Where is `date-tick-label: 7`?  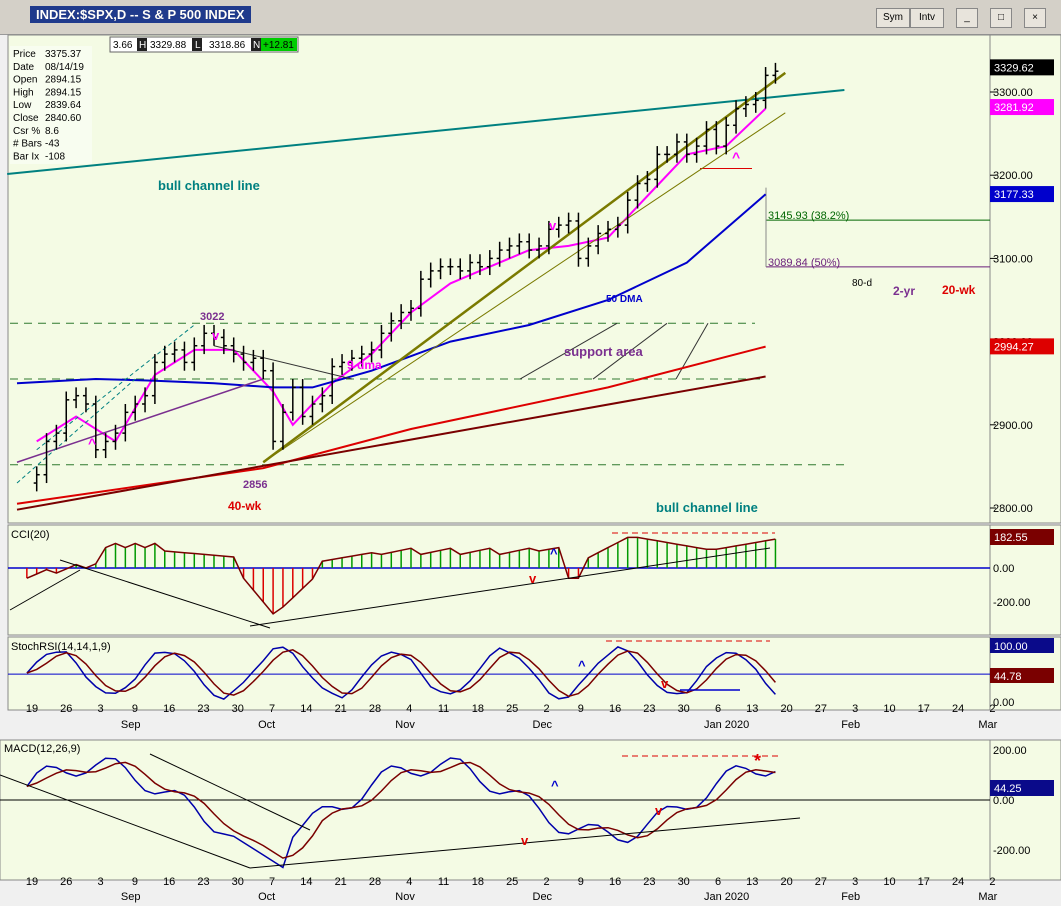 date-tick-label: 7 is located at coordinates (272, 709).